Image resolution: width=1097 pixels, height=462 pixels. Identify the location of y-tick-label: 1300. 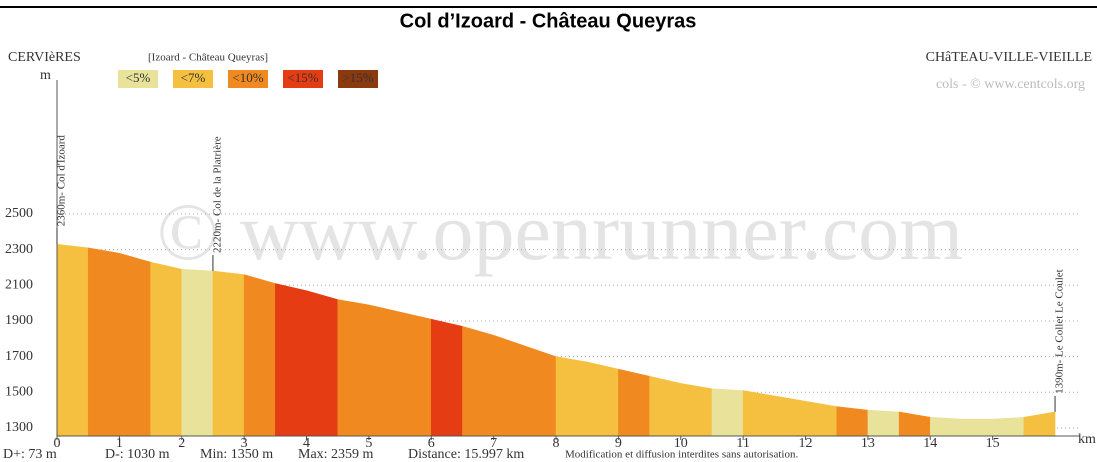
(19, 427).